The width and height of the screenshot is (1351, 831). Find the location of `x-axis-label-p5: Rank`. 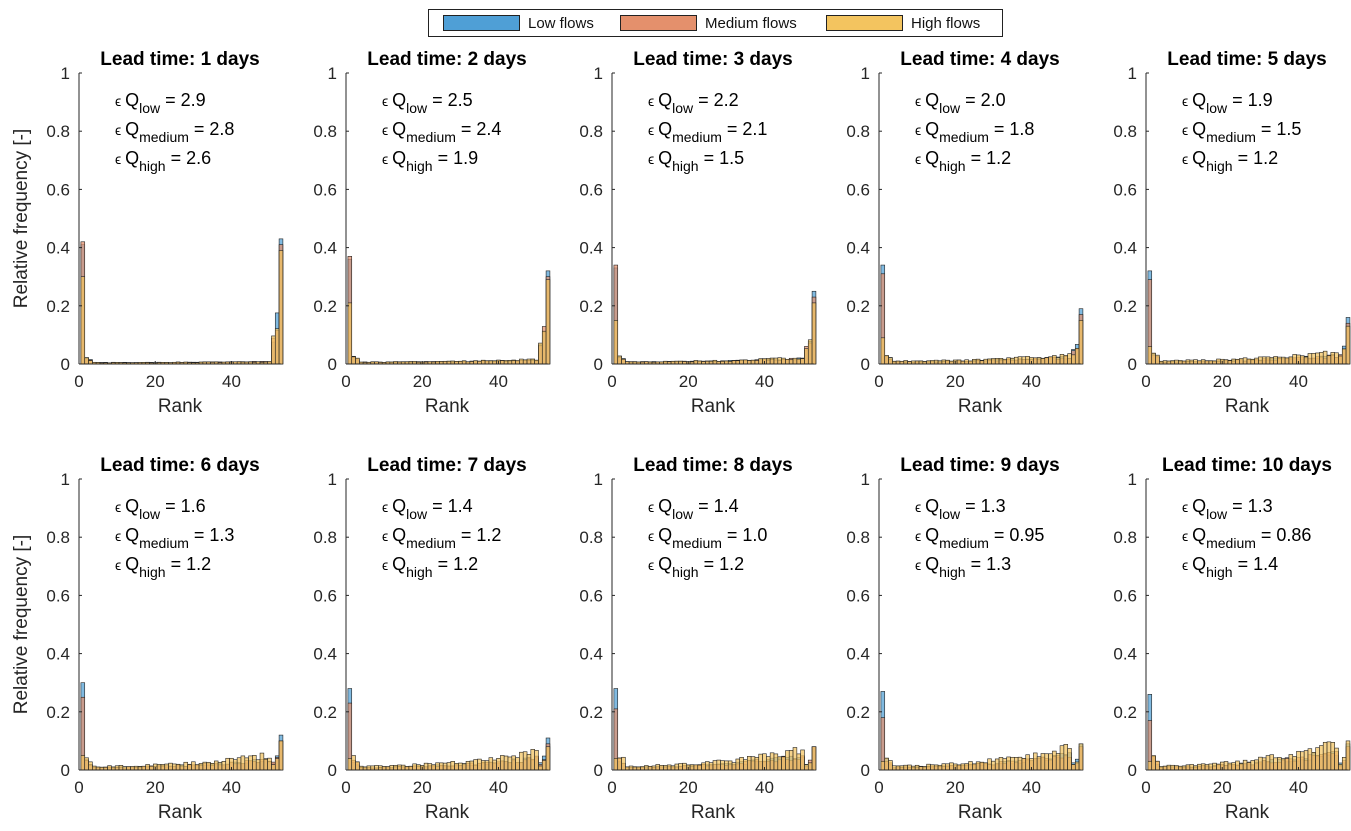

x-axis-label-p5: Rank is located at coordinates (1247, 406).